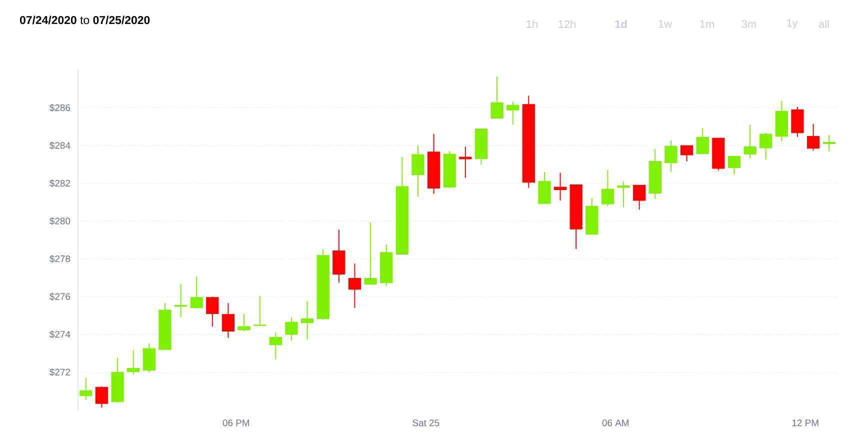 The width and height of the screenshot is (861, 439). What do you see at coordinates (60, 372) in the screenshot?
I see `y-tick-label: $272` at bounding box center [60, 372].